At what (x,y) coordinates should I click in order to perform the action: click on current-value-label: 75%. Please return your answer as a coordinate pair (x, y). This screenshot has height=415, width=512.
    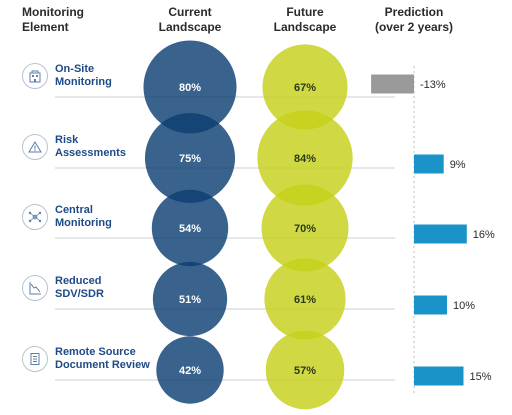
    Looking at the image, I should click on (190, 159).